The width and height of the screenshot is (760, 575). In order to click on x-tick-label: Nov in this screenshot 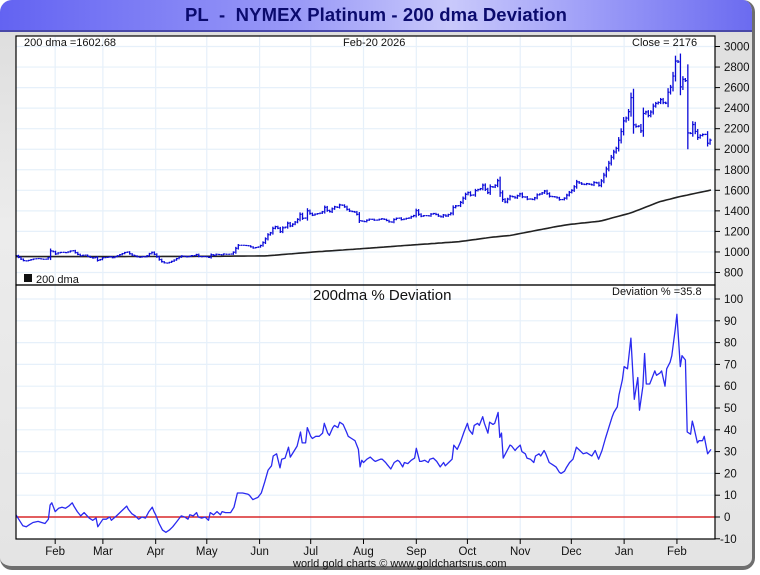, I will do `click(520, 552)`.